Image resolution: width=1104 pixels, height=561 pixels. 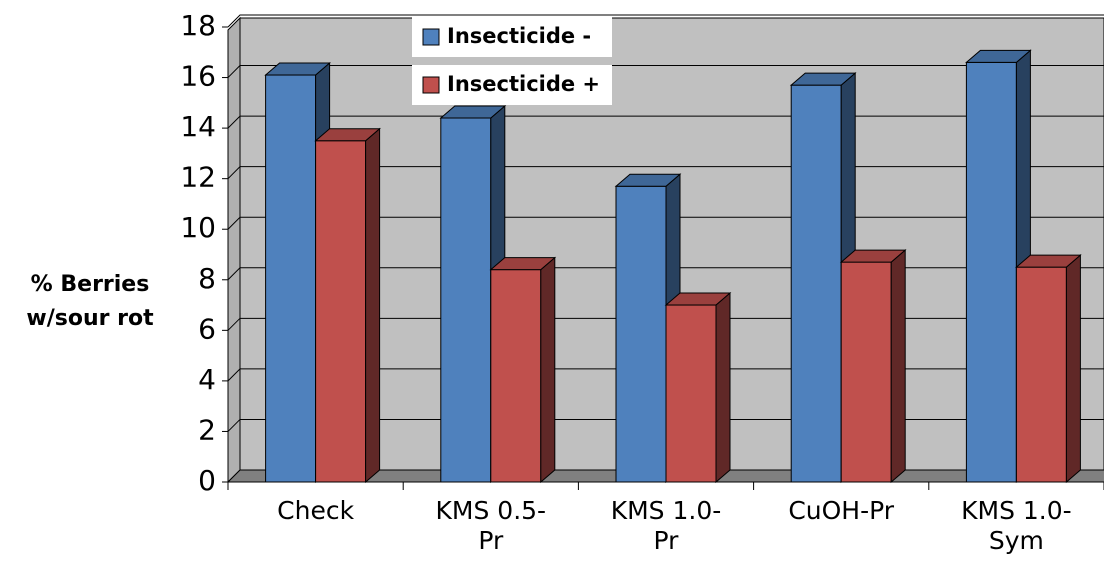 What do you see at coordinates (207, 328) in the screenshot?
I see `y-tick-label: 6` at bounding box center [207, 328].